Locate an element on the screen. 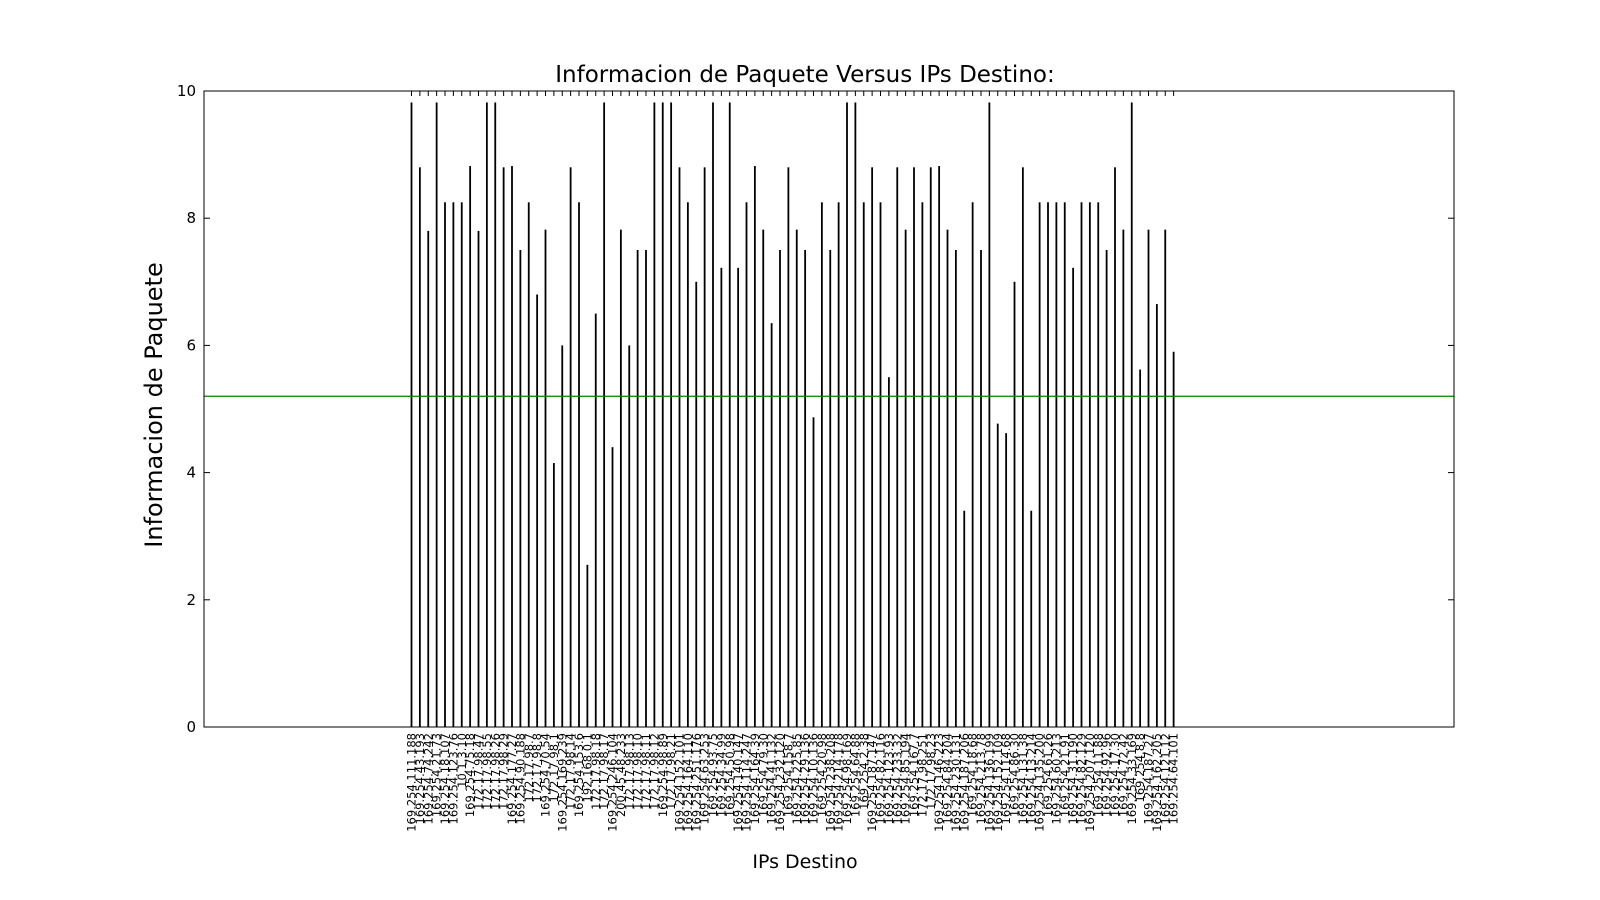 The width and height of the screenshot is (1600, 900). y-tick-label: 2 is located at coordinates (191, 600).